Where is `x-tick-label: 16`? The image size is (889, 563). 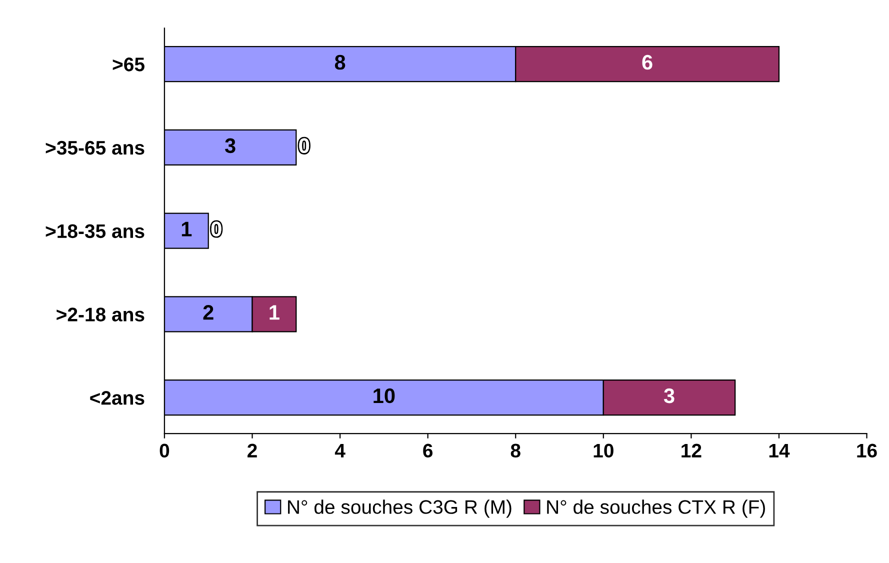 x-tick-label: 16 is located at coordinates (867, 451).